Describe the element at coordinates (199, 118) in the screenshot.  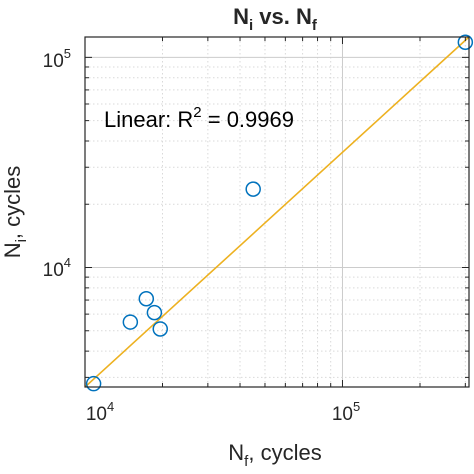
I see `fit-annotation: Linear: R2 = 0.9969` at that location.